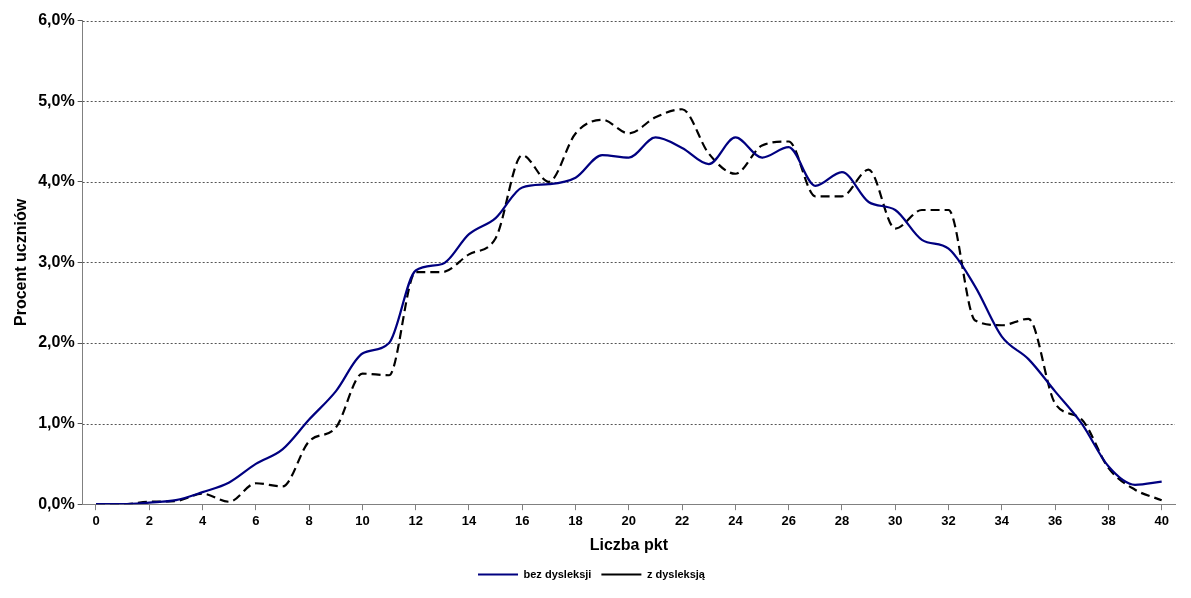 This screenshot has height=598, width=1191. What do you see at coordinates (736, 520) in the screenshot?
I see `x-tick-label: 24` at bounding box center [736, 520].